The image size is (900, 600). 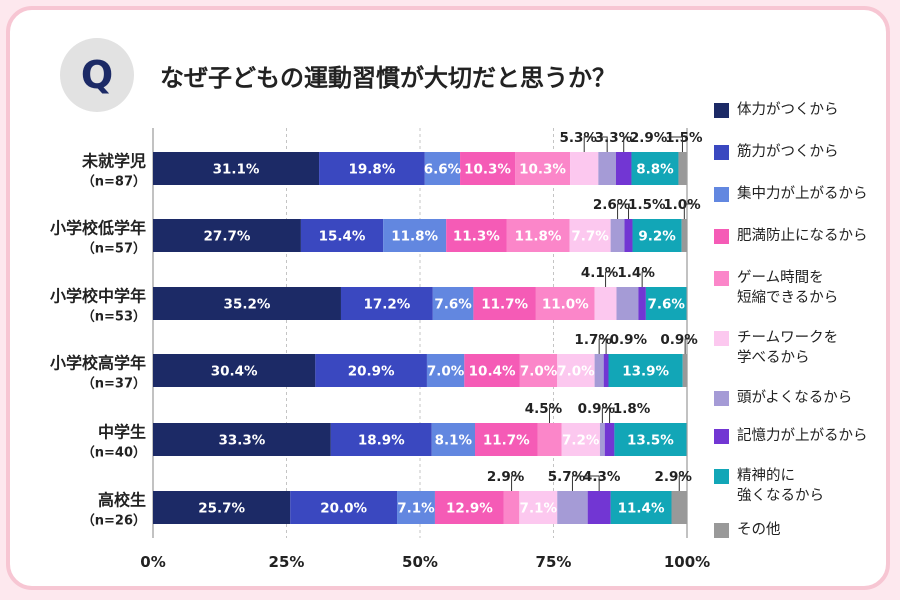 What do you see at coordinates (788, 348) in the screenshot?
I see `legend-label: チームワークを 学べるから` at bounding box center [788, 348].